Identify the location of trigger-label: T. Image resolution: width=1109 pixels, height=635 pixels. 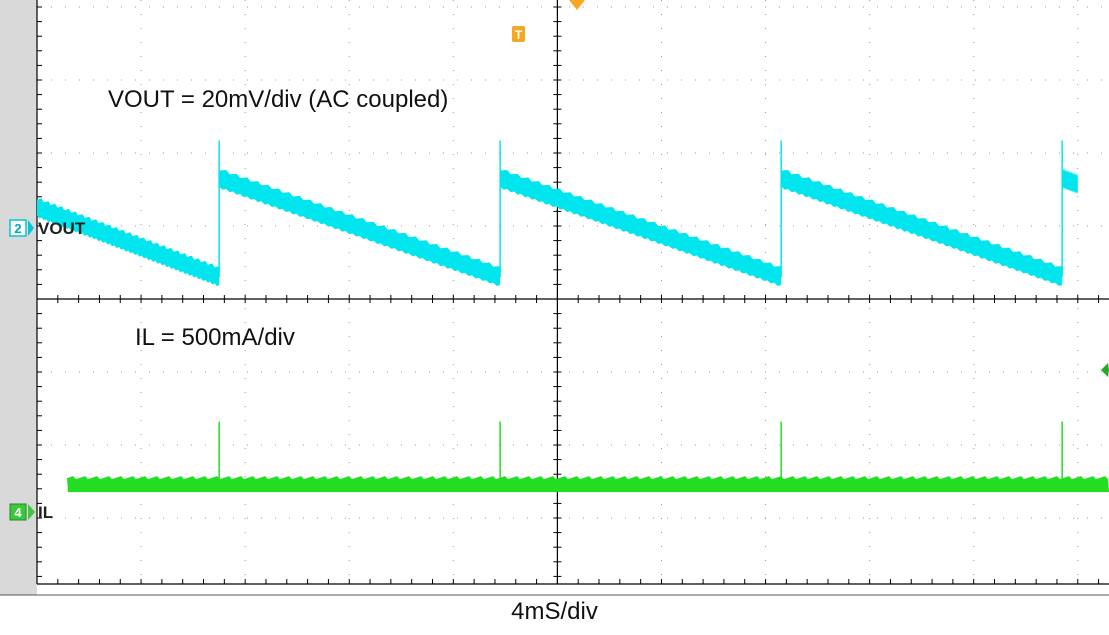
(519, 35).